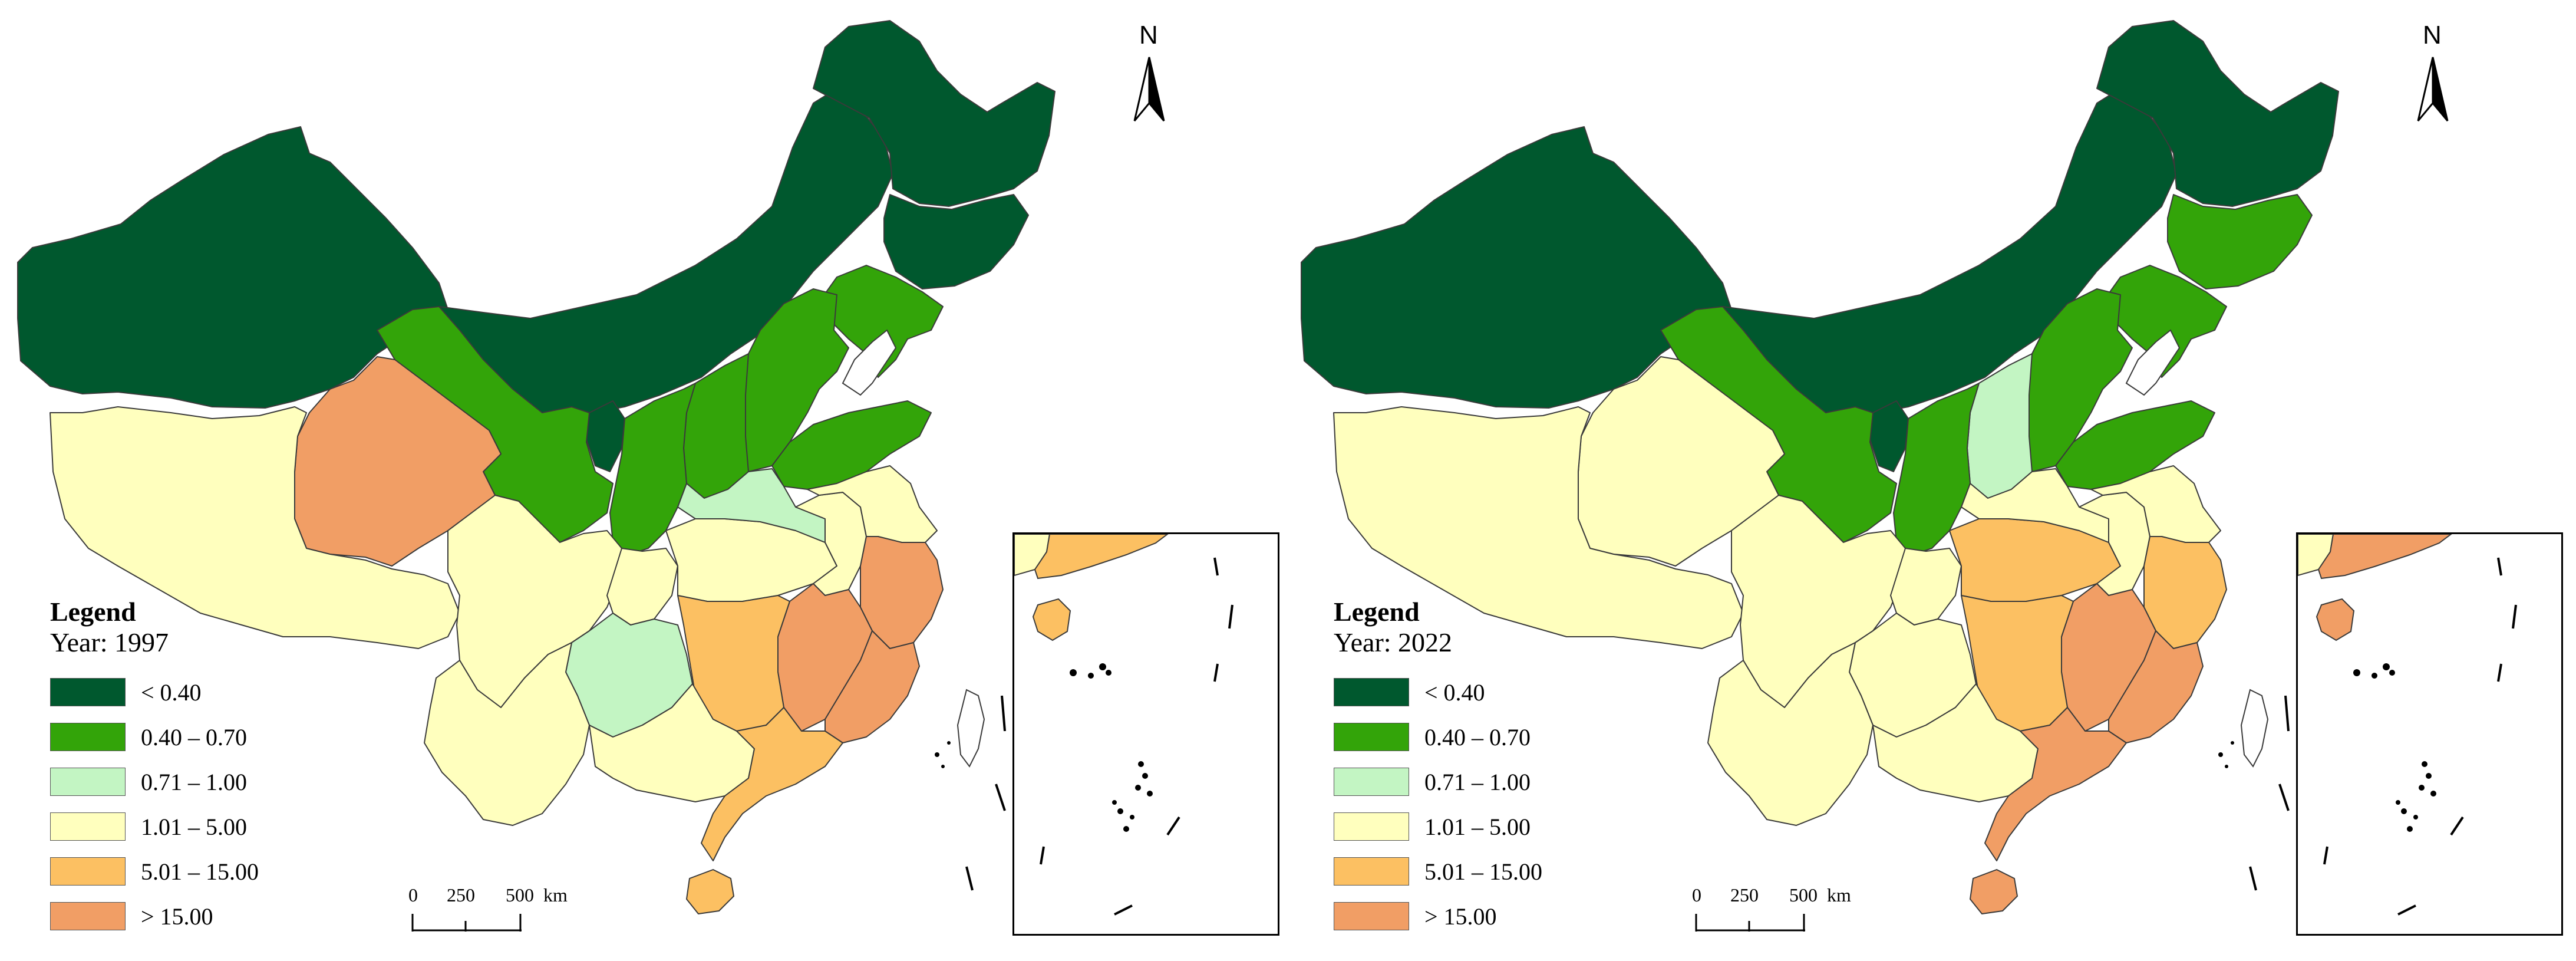 The width and height of the screenshot is (2576, 961). I want to click on province-guangdong, so click(2056, 784).